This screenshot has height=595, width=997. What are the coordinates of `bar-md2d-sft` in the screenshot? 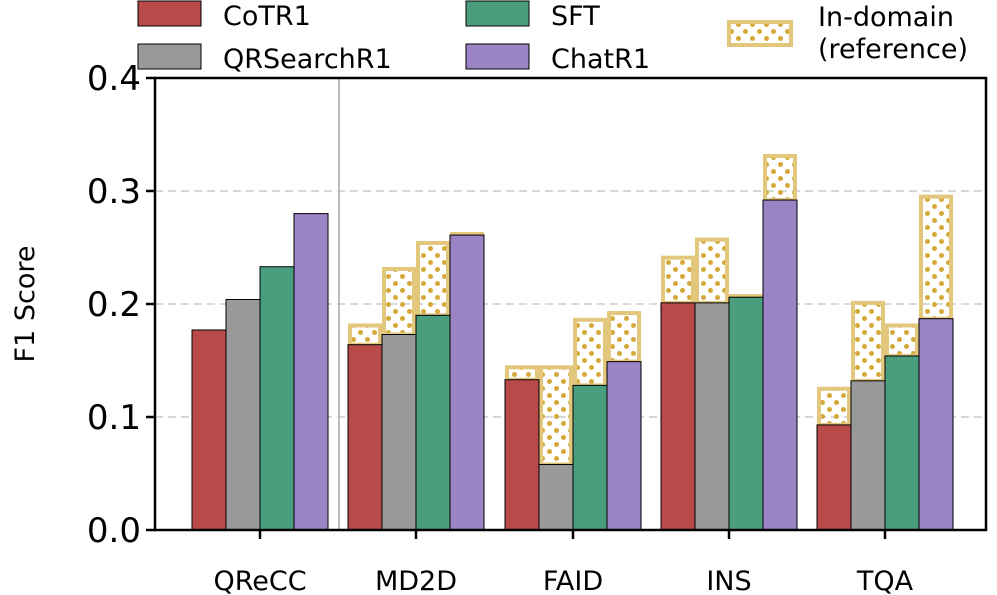 It's located at (433, 422).